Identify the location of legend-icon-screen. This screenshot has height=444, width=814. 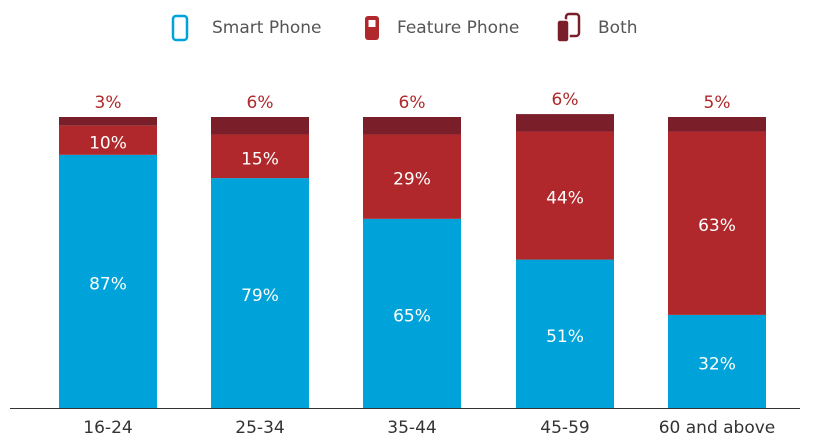
(372, 23).